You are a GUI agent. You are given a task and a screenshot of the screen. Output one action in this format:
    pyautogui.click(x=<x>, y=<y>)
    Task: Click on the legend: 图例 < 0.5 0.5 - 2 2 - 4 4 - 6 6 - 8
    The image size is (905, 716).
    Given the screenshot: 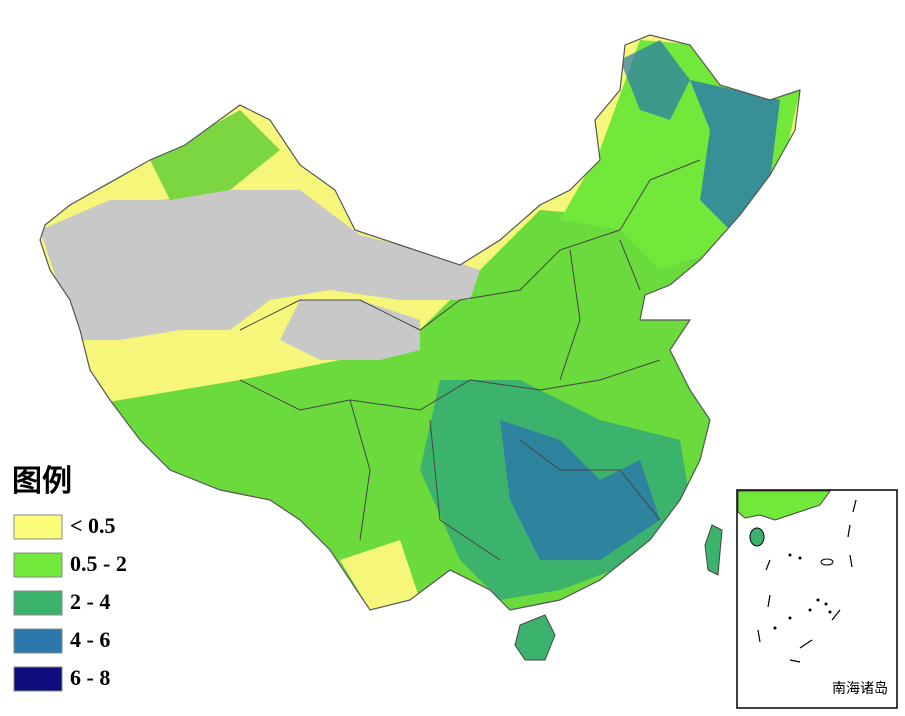 What is the action you would take?
    pyautogui.click(x=69, y=578)
    